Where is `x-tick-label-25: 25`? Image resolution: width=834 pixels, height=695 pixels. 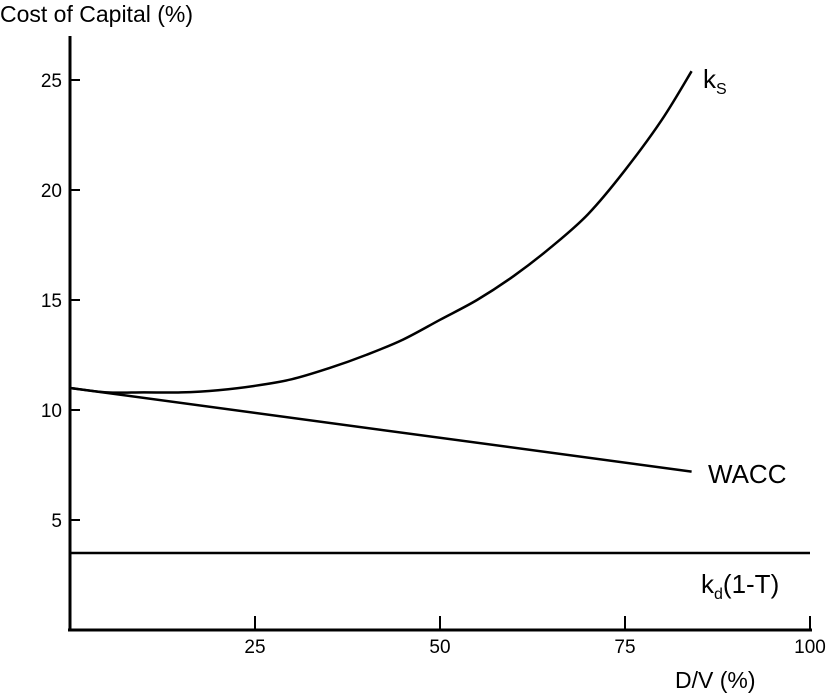
x-tick-label-25: 25 is located at coordinates (254, 647).